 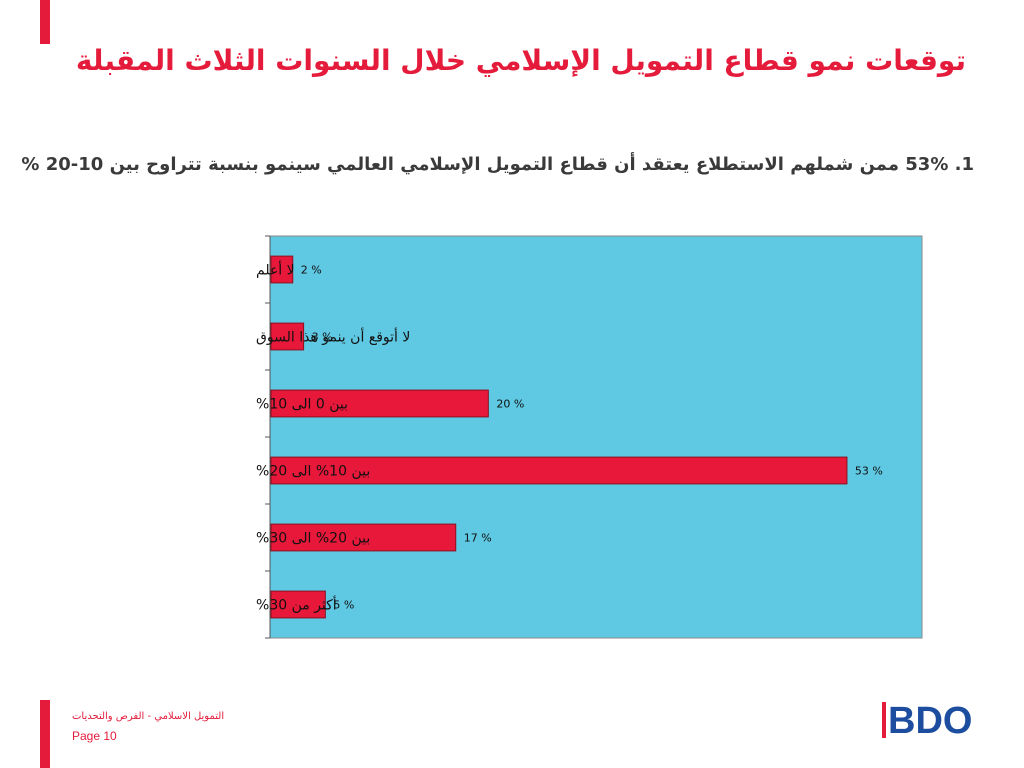 I want to click on bdo-logo: BDO, so click(x=927, y=721).